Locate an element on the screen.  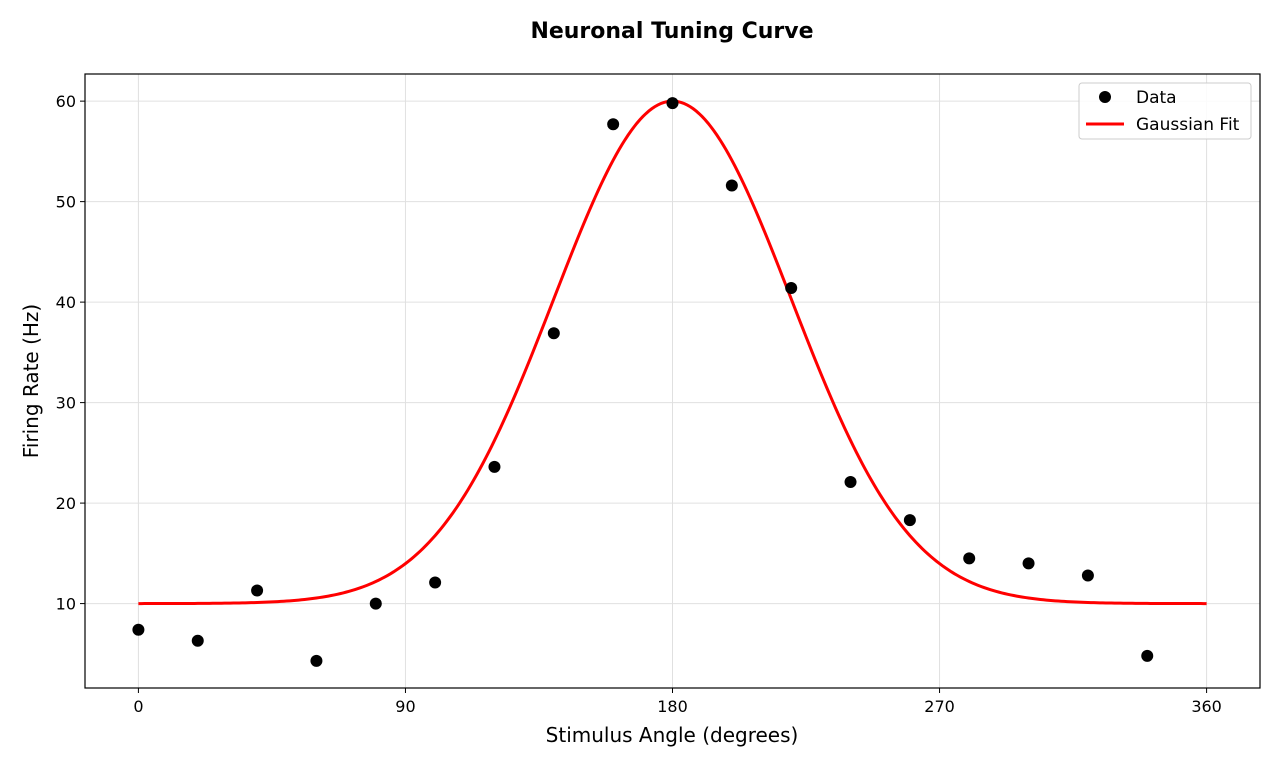
legend-label-data: Data is located at coordinates (1156, 98).